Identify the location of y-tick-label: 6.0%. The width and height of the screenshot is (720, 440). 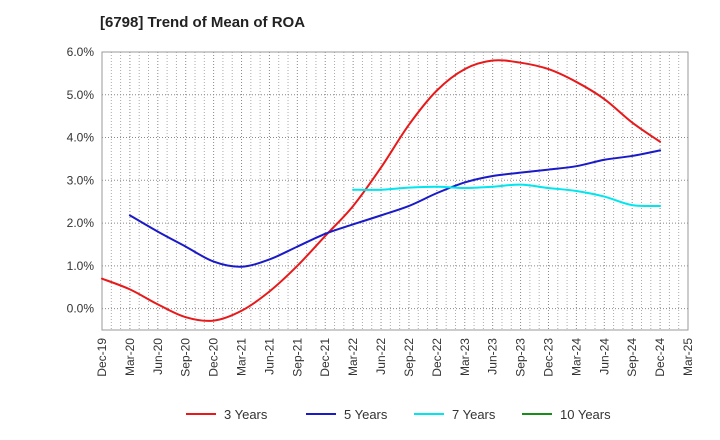
(81, 52).